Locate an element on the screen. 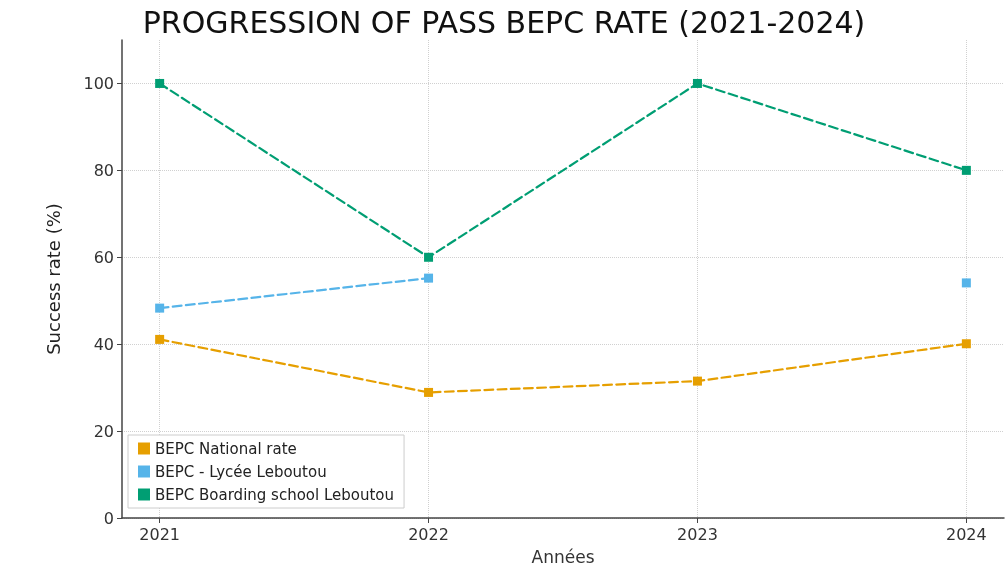 Image resolution: width=1008 pixels, height=572 pixels. x-tick-label: 2021 is located at coordinates (160, 534).